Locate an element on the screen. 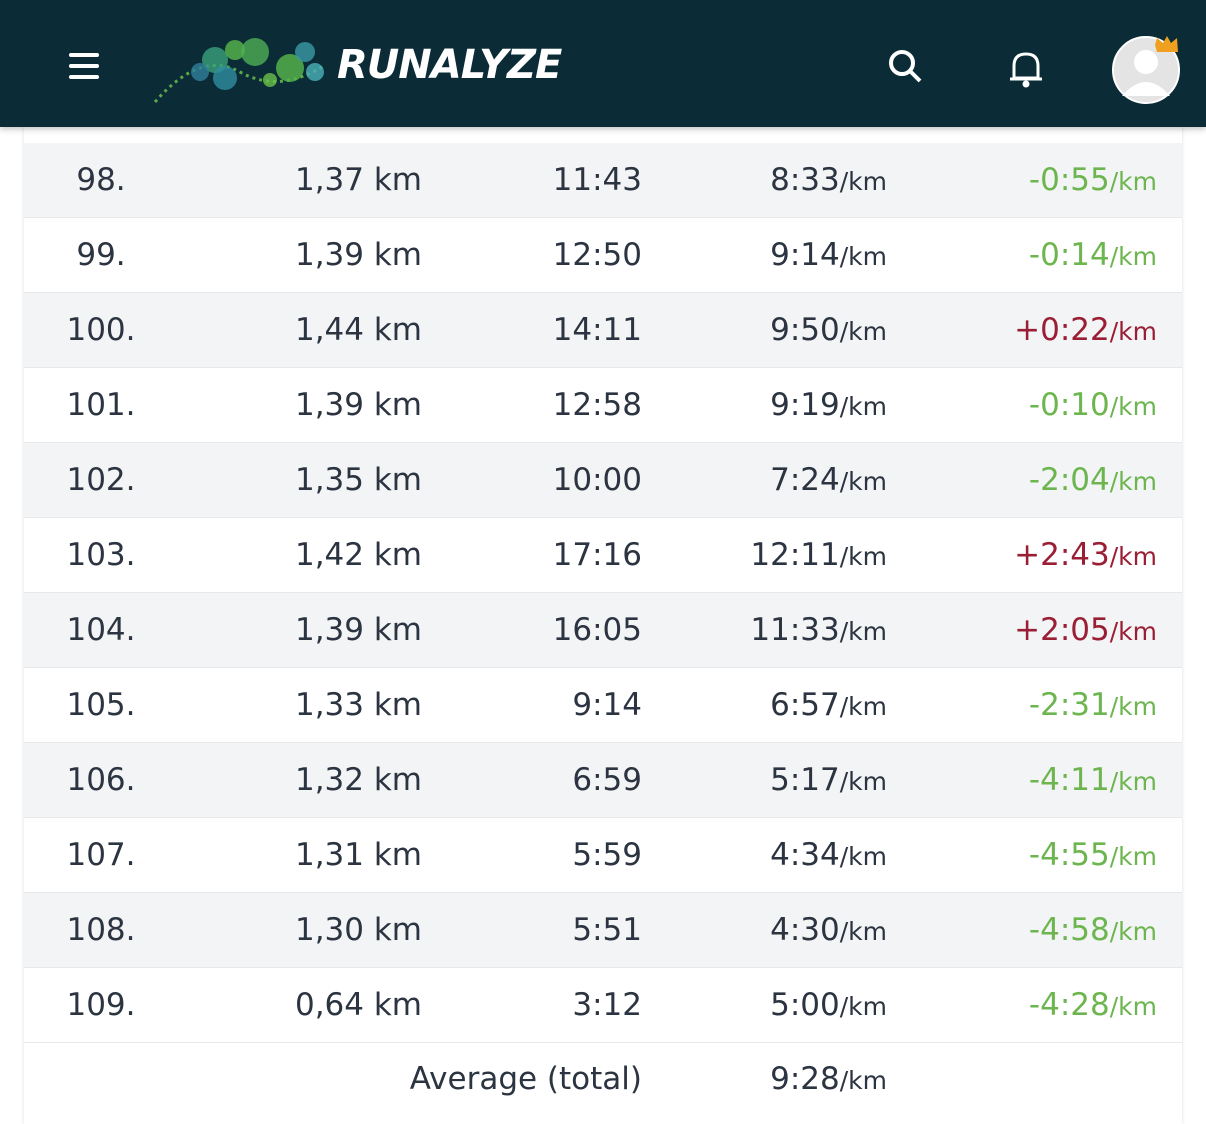  time: 10:00 is located at coordinates (597, 480).